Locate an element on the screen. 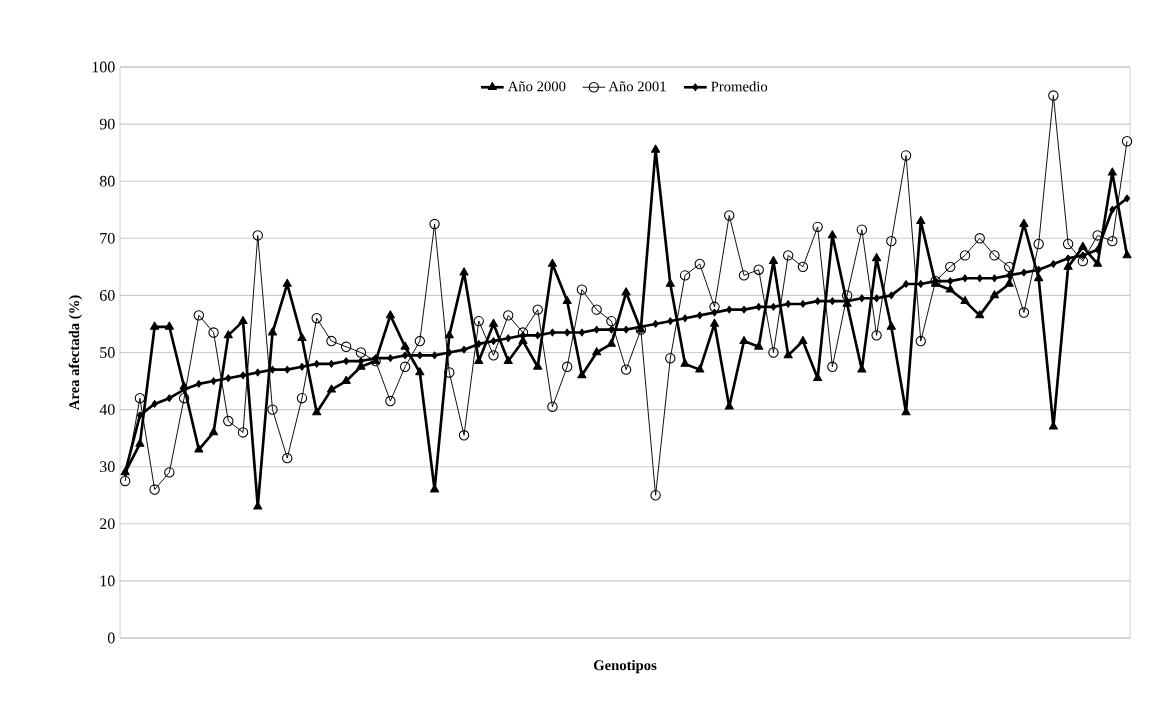 The image size is (1155, 703). legend-label: Año 2000 is located at coordinates (536, 86).